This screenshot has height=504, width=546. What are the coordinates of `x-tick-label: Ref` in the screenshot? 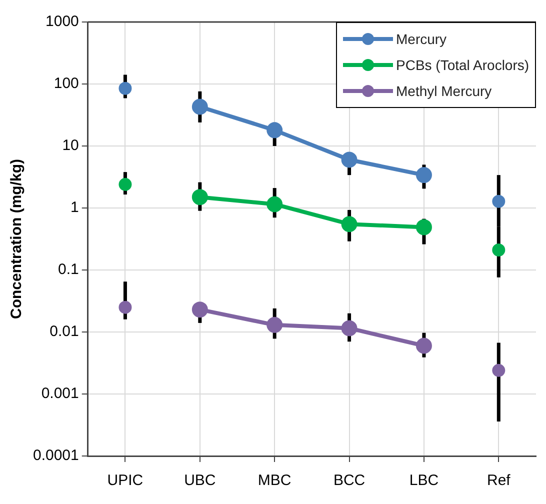 It's located at (499, 481).